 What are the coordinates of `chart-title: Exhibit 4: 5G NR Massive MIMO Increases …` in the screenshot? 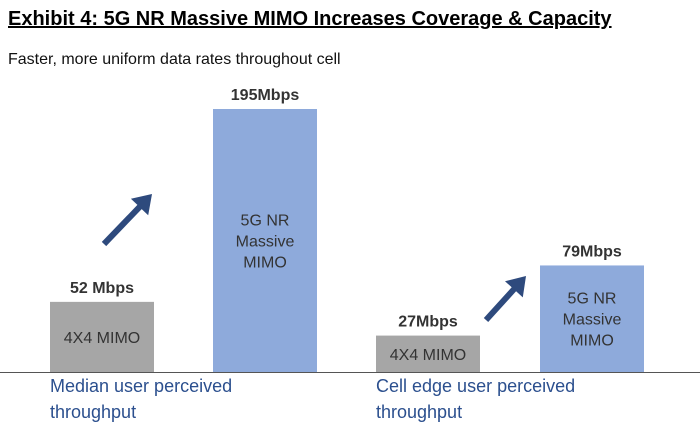 It's located at (310, 19).